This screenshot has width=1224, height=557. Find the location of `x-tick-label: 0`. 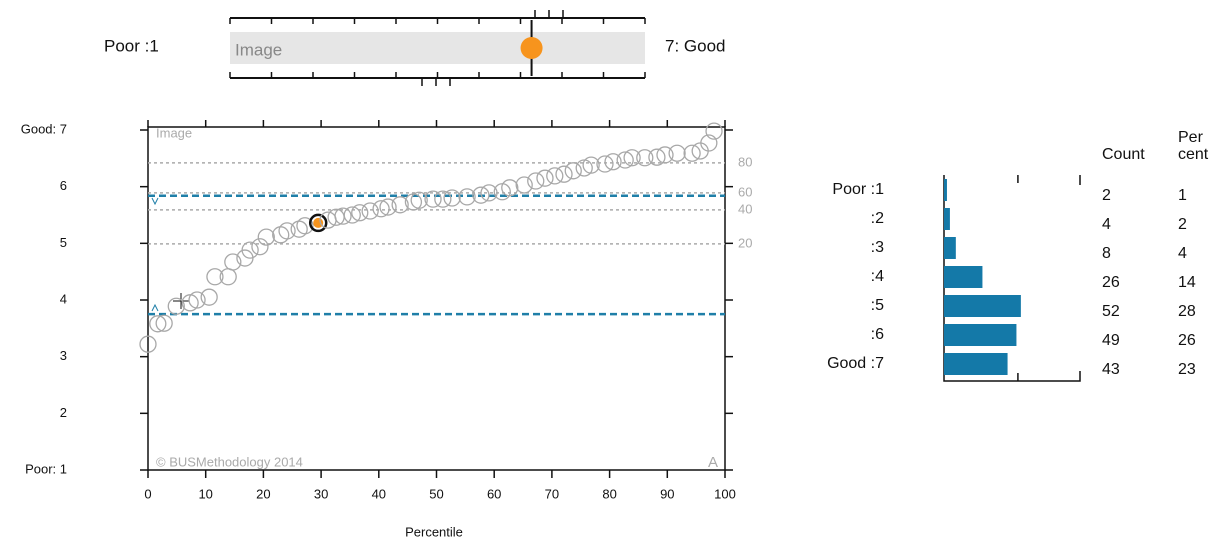

x-tick-label: 0 is located at coordinates (147, 493).